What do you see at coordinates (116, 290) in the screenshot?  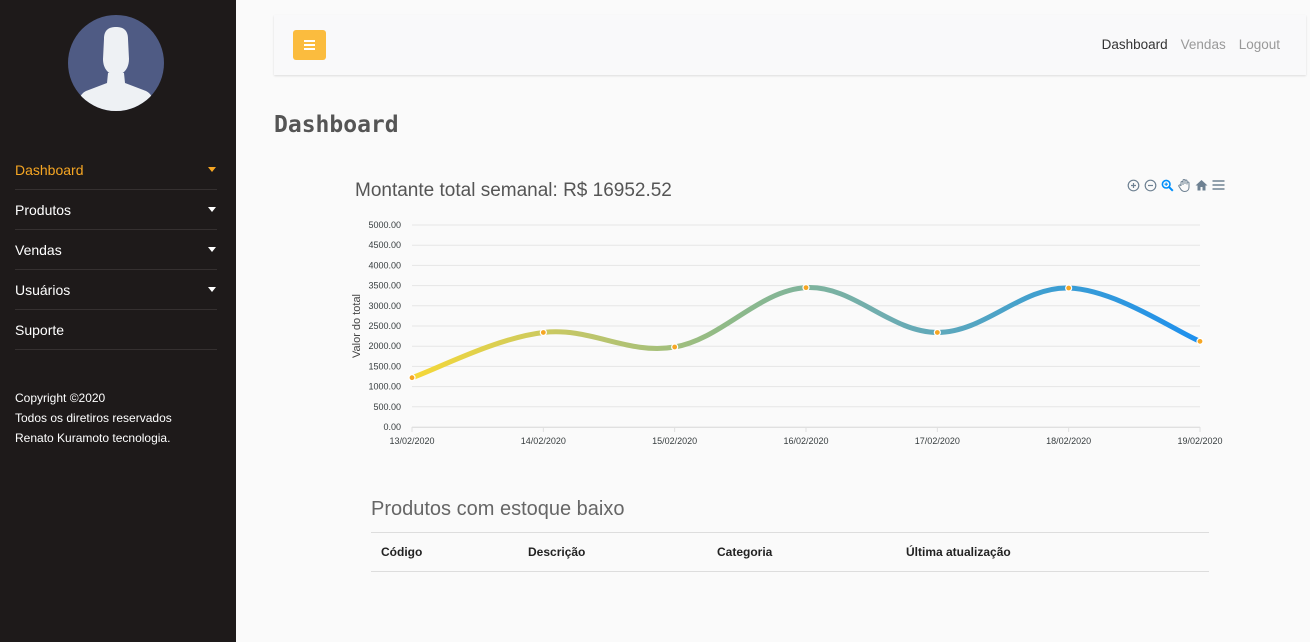 I see `sidebar-item-usuarios: Usuários` at bounding box center [116, 290].